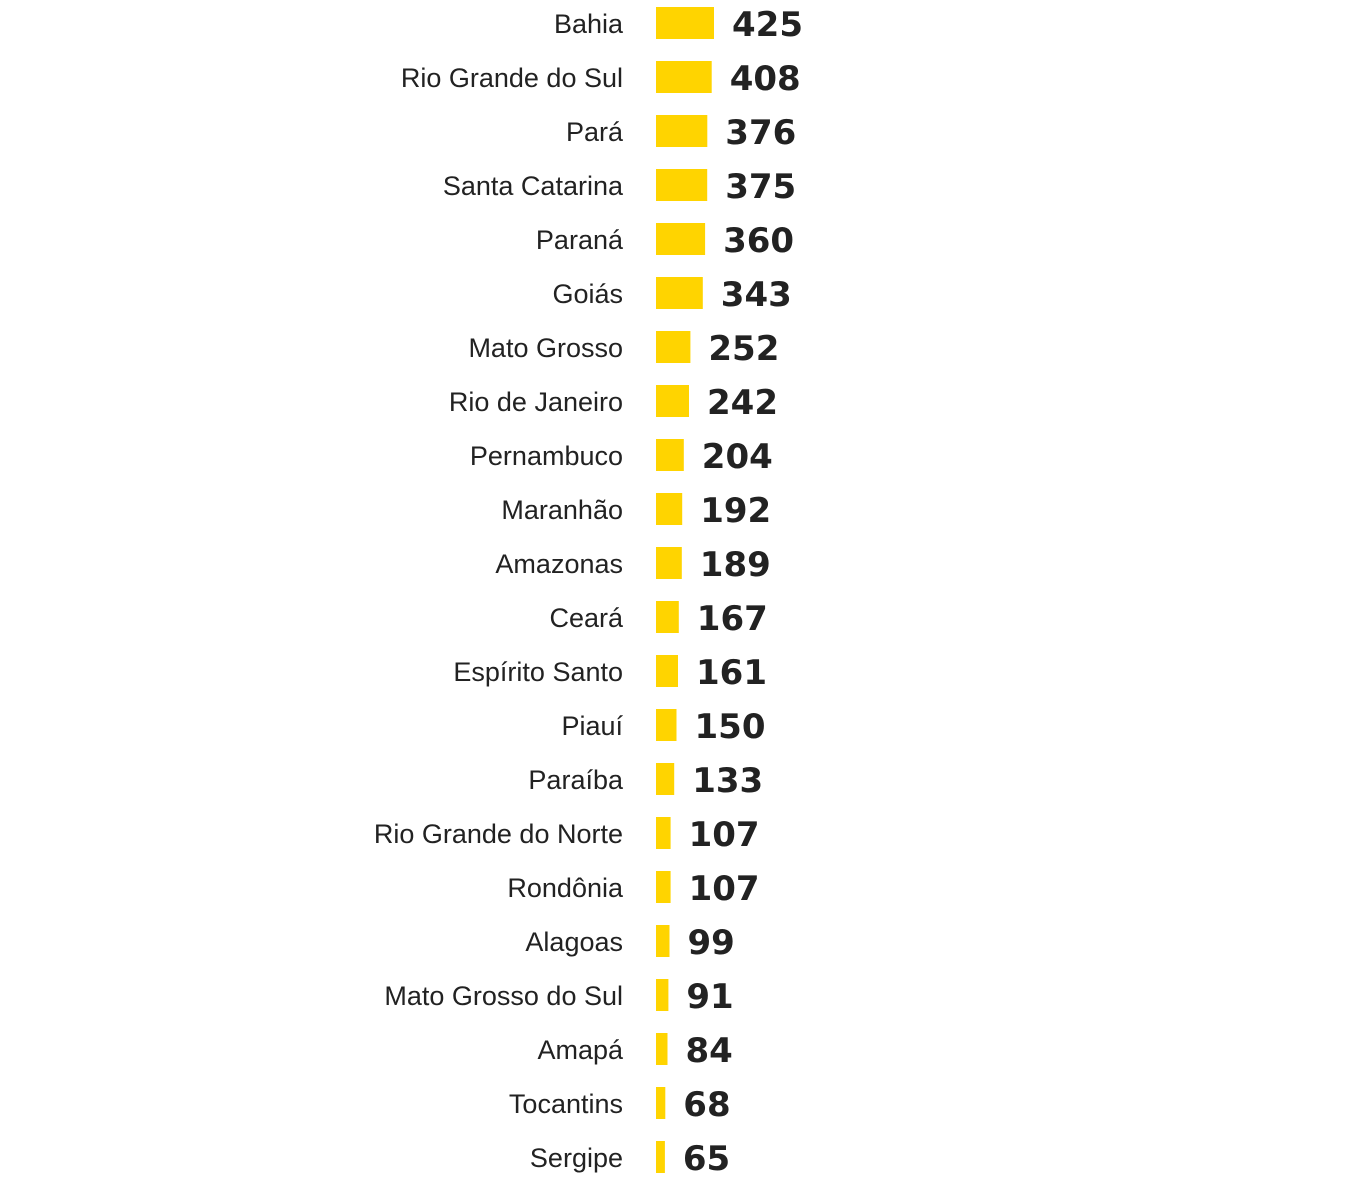 The image size is (1366, 1200). What do you see at coordinates (498, 834) in the screenshot?
I see `category-label: Rio Grande do Norte` at bounding box center [498, 834].